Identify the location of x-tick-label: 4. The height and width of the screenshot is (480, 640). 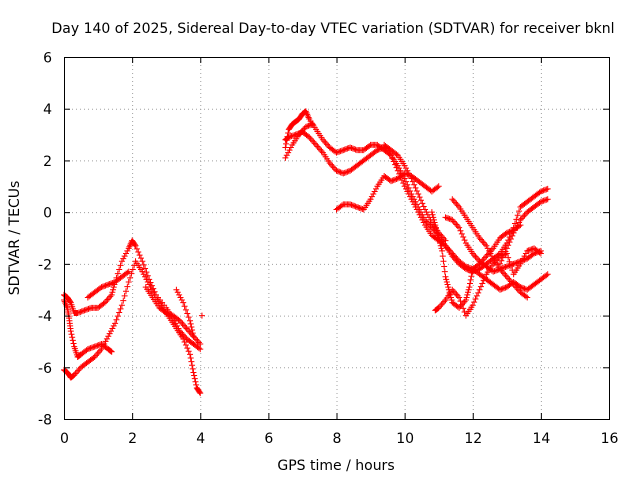
(200, 439).